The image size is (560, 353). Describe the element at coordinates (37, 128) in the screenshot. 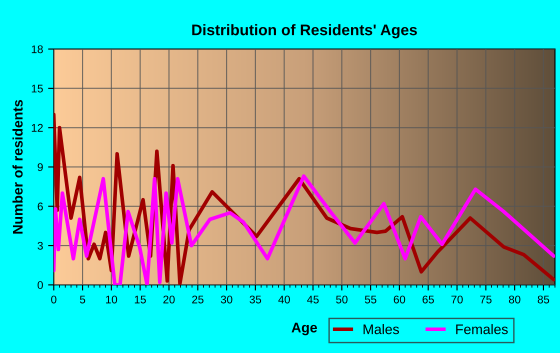

I see `y-tick-label: 12` at that location.